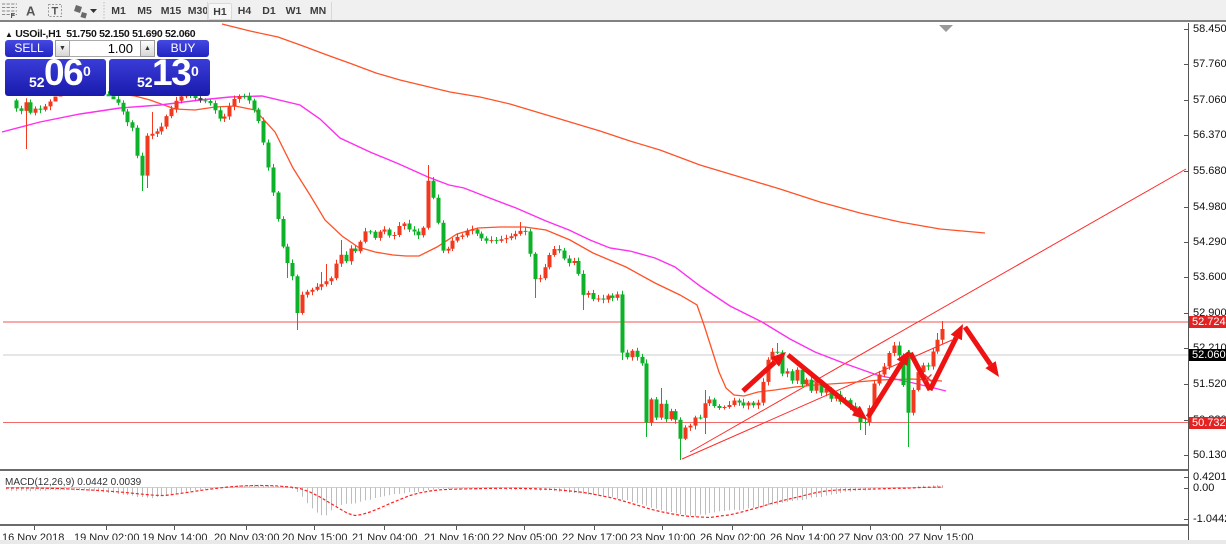 This screenshot has width=1226, height=544. What do you see at coordinates (55, 12) in the screenshot?
I see `svg-text: T` at bounding box center [55, 12].